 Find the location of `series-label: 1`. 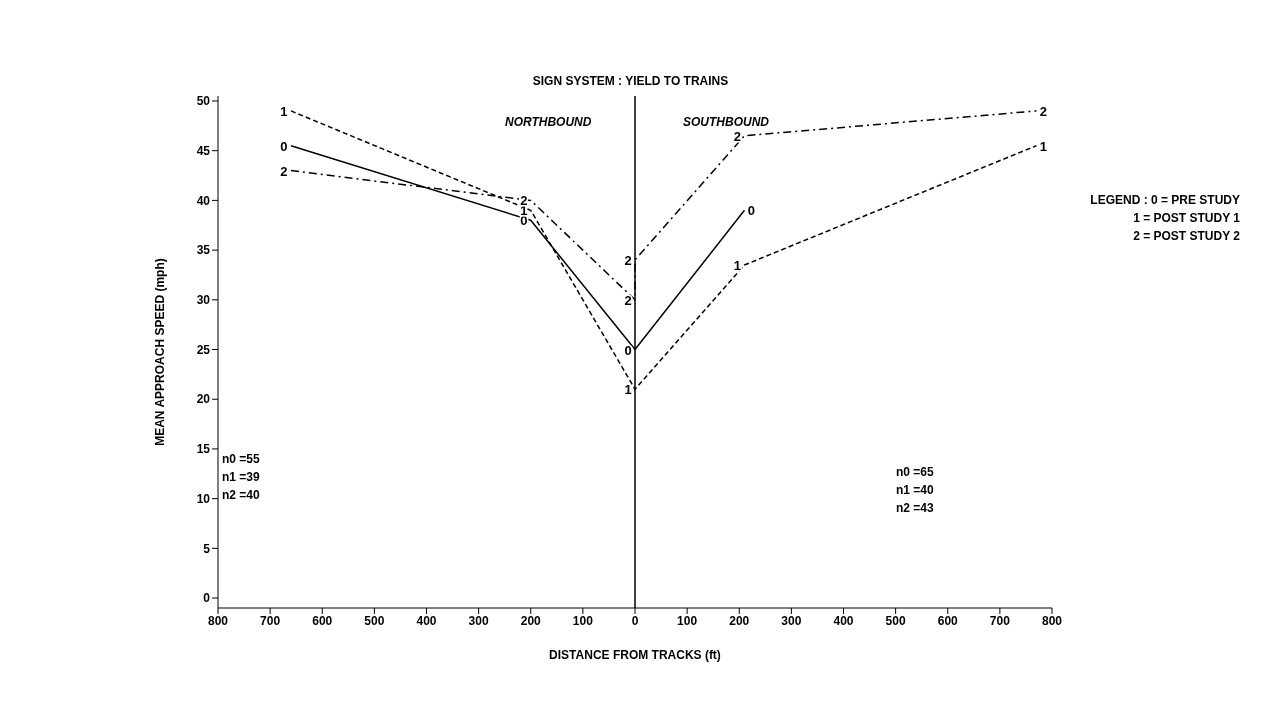

series-label: 1 is located at coordinates (628, 390).